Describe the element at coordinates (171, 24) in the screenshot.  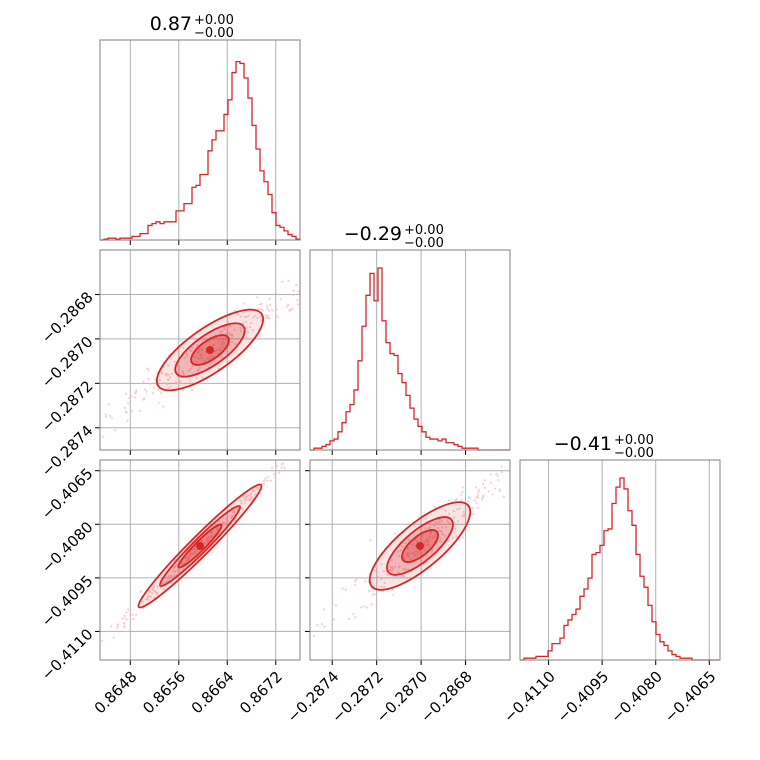
I see `param-value-0: 0.87` at that location.